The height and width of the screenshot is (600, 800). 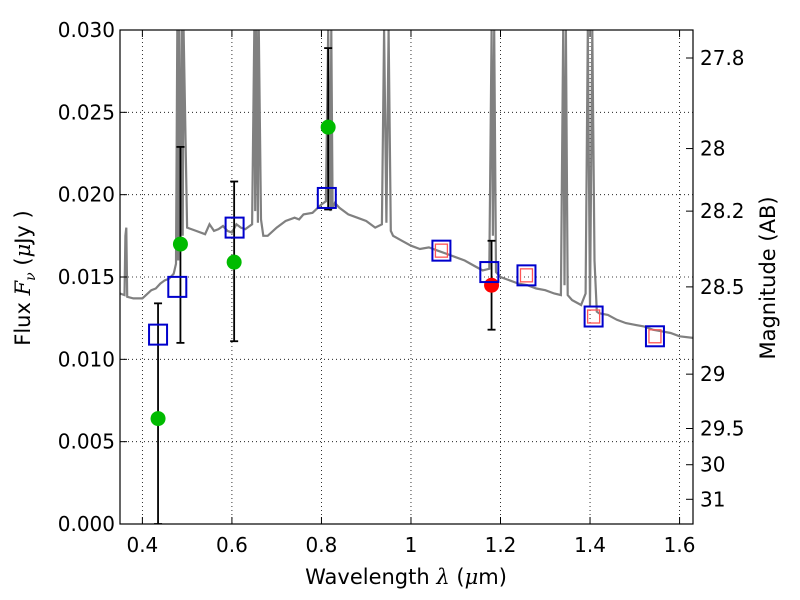 What do you see at coordinates (722, 287) in the screenshot?
I see `mag-tick-label-3: 28.5` at bounding box center [722, 287].